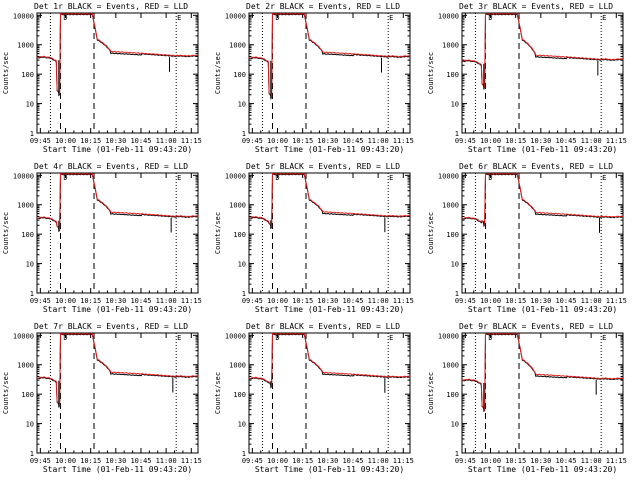 This screenshot has height=480, width=640. What do you see at coordinates (323, 326) in the screenshot?
I see `panel-title: Det 8r BLACK = Events, RED = LLD` at bounding box center [323, 326].